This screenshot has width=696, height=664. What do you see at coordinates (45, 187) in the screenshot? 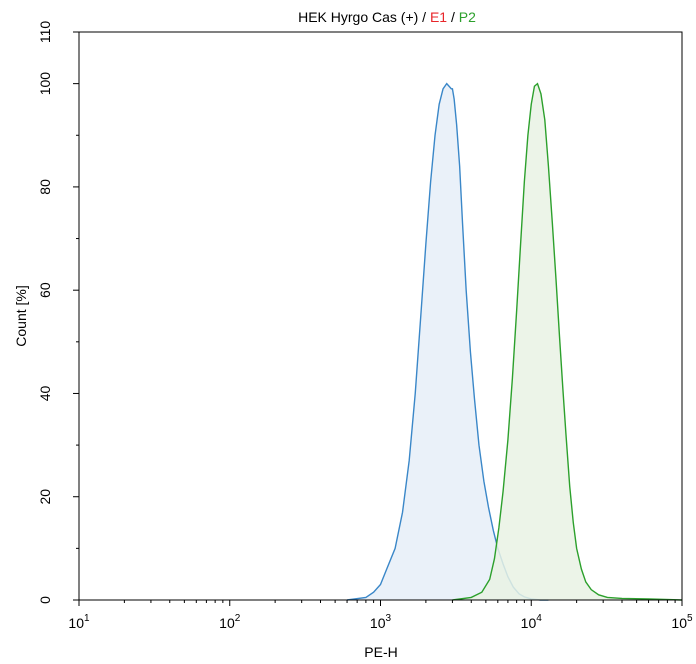
I see `y-tick-label: 80` at bounding box center [45, 187].